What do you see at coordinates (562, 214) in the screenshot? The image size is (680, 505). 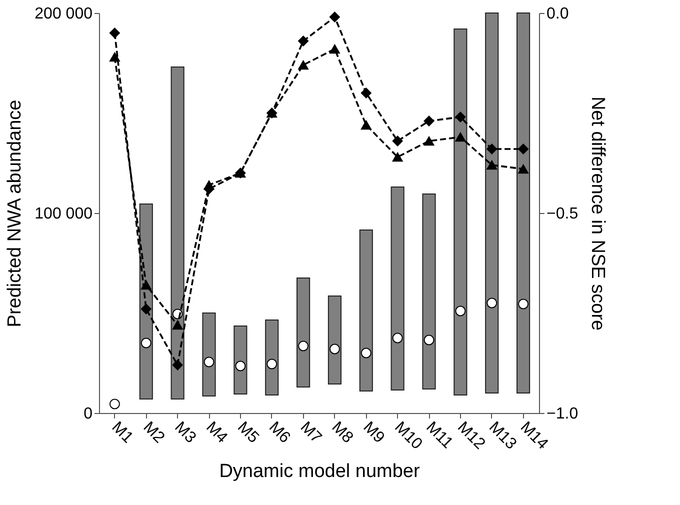 I see `y2-tick-label: −0.5` at bounding box center [562, 214].